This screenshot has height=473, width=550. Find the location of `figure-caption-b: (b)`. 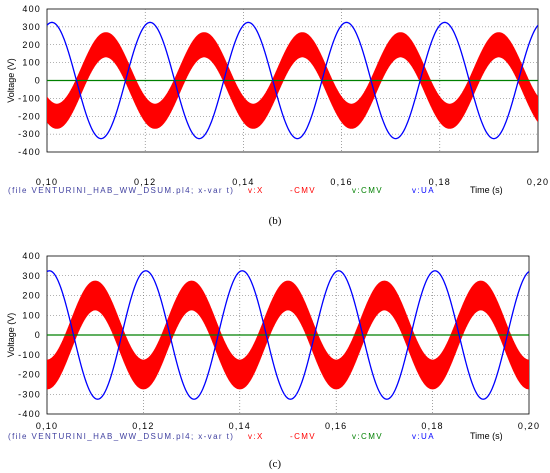

figure-caption-b: (b) is located at coordinates (275, 221).